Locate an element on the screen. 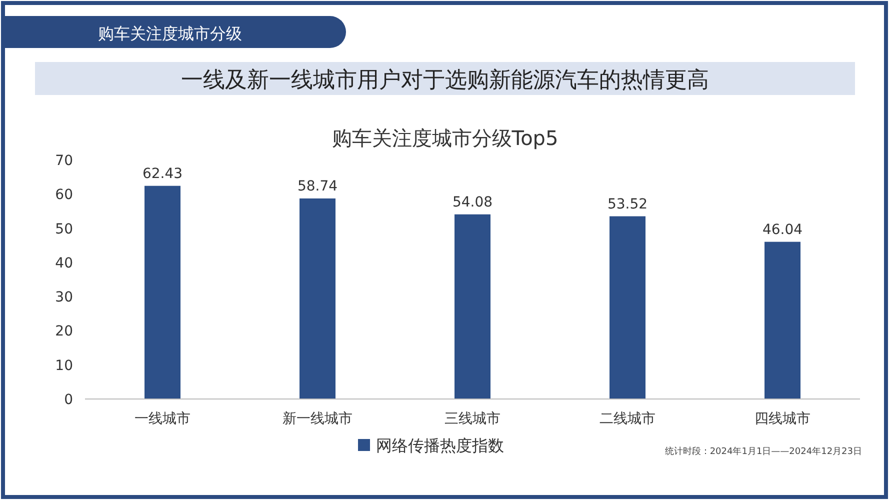 The image size is (889, 500). text: 统计时段：2024年1月1日——2024年12月23日 is located at coordinates (763, 451).